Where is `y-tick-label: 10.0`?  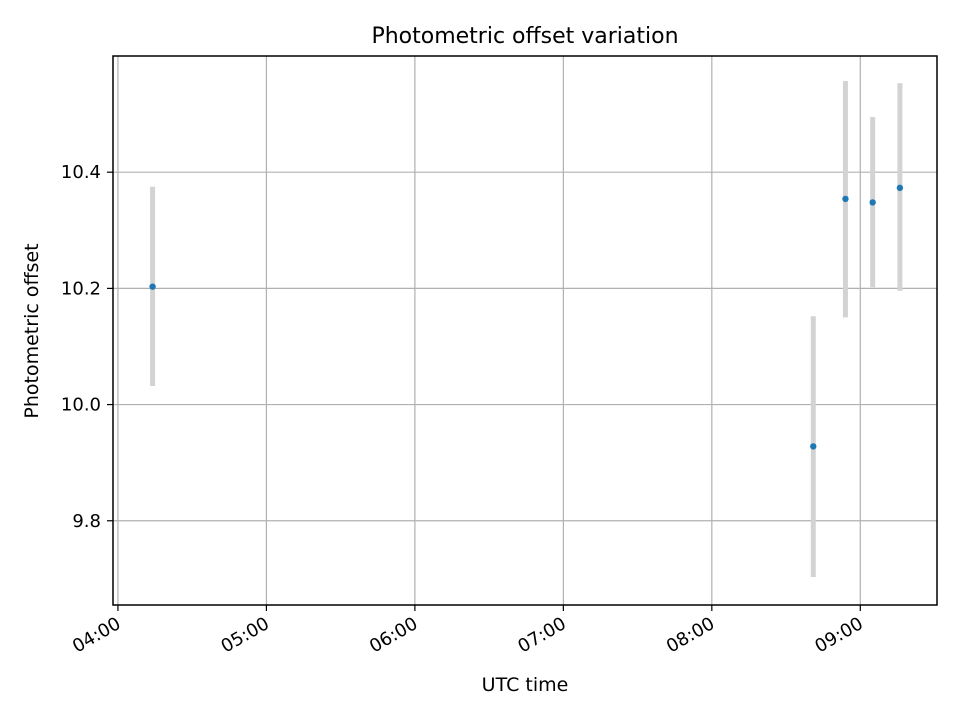 y-tick-label: 10.0 is located at coordinates (81, 405).